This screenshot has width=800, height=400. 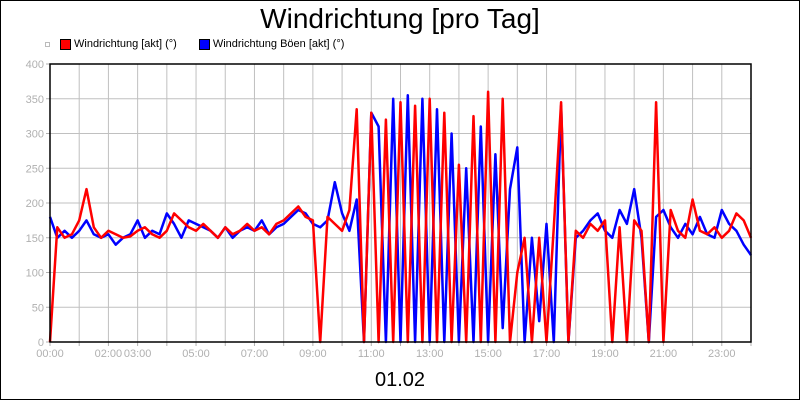 What do you see at coordinates (65, 44) in the screenshot?
I see `legend-swatch-red` at bounding box center [65, 44].